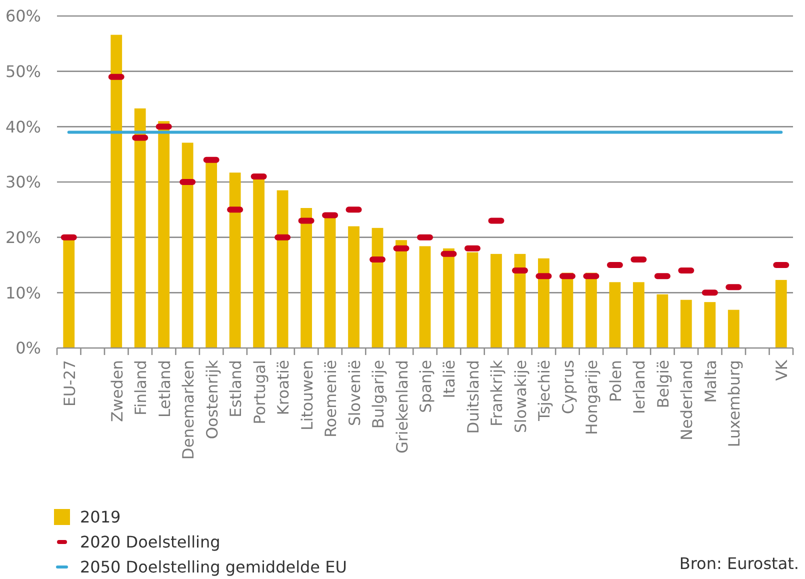 This screenshot has height=579, width=805. Describe the element at coordinates (100, 517) in the screenshot. I see `legend-label: 2019` at that location.